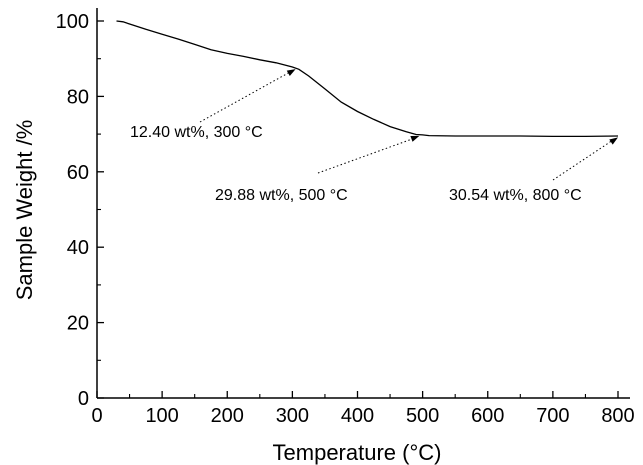 This screenshot has height=465, width=643. I want to click on y-tick-label: 20, so click(78, 324).